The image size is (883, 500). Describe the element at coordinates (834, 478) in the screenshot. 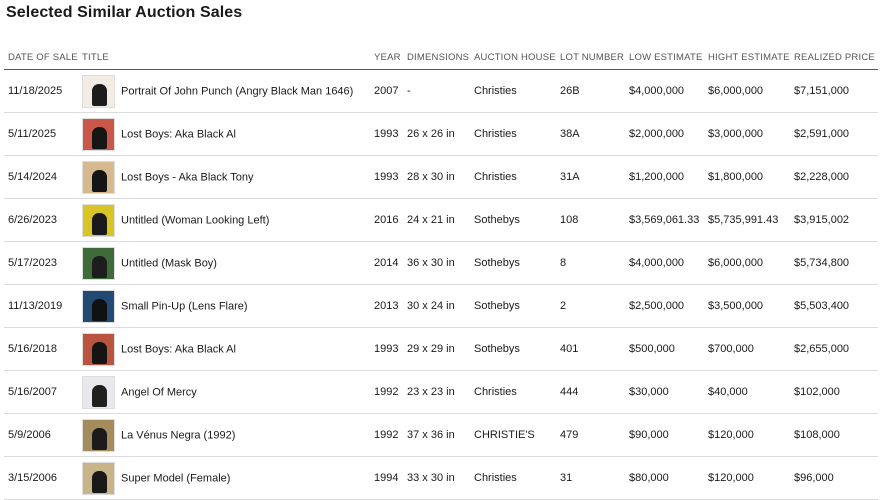

I see `realized-price-cell: $96,000` at that location.